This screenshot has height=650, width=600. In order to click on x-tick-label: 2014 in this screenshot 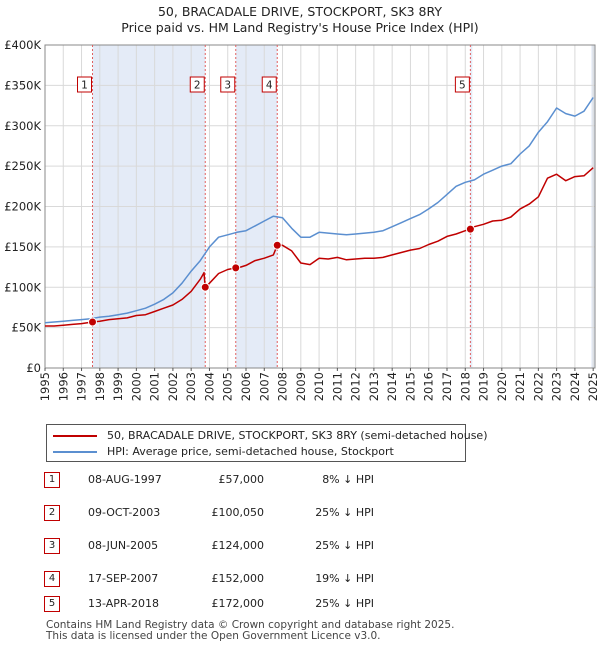, I will do `click(392, 386)`.